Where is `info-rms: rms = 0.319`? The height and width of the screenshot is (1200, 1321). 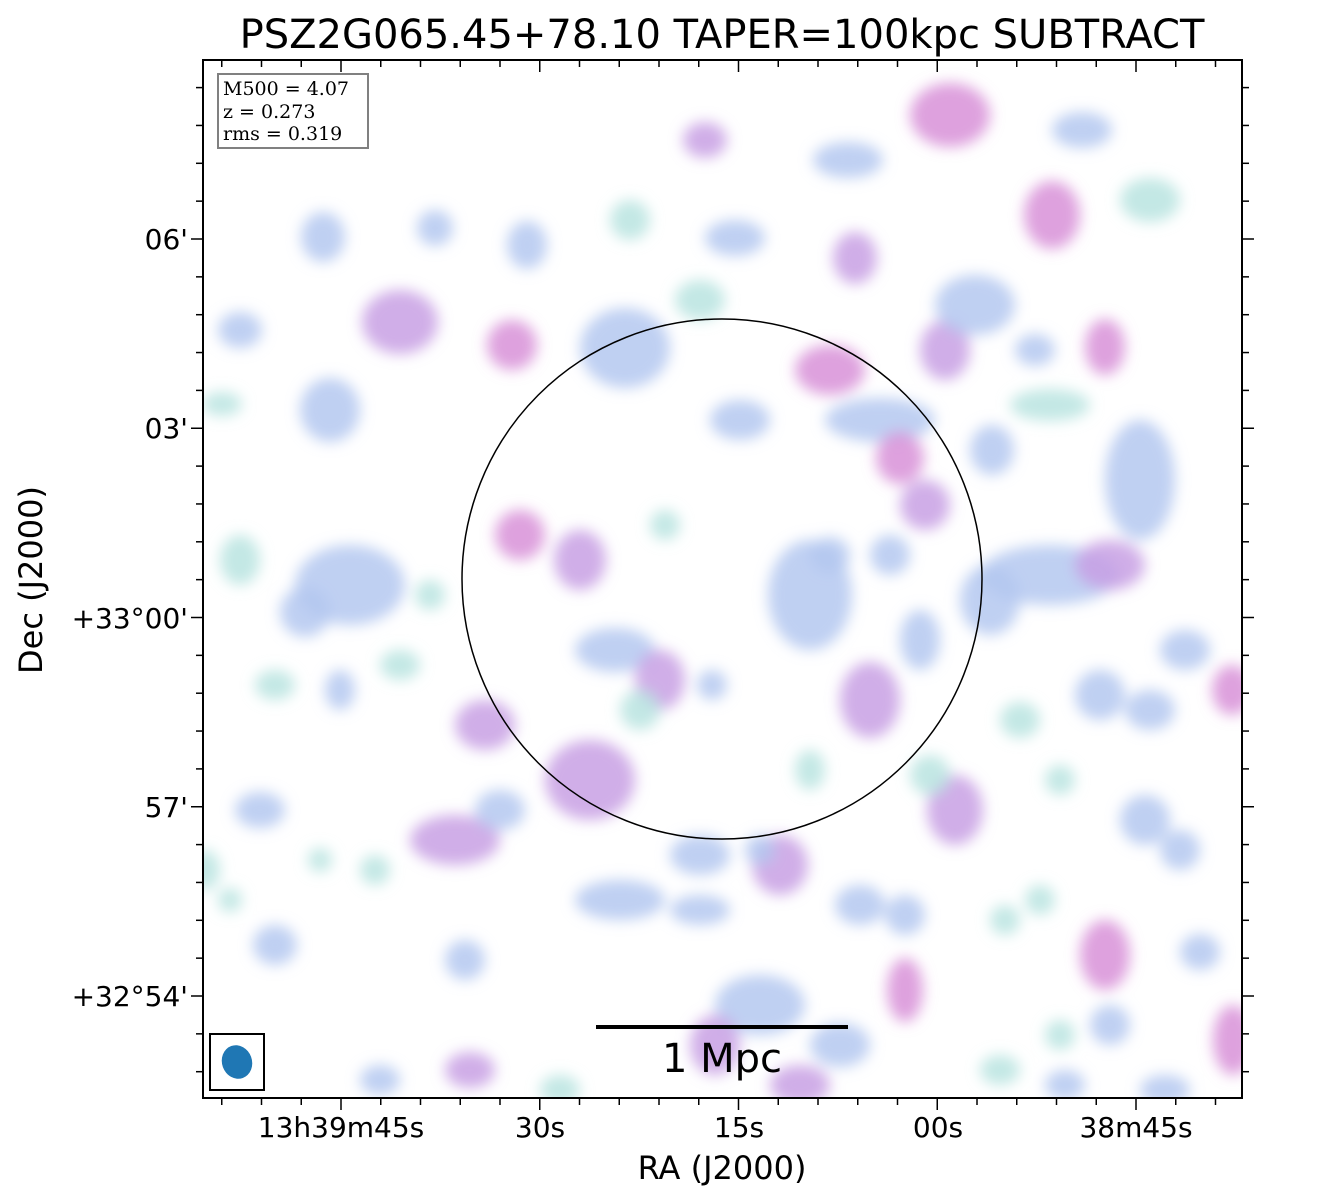 info-rms: rms = 0.319 is located at coordinates (282, 134).